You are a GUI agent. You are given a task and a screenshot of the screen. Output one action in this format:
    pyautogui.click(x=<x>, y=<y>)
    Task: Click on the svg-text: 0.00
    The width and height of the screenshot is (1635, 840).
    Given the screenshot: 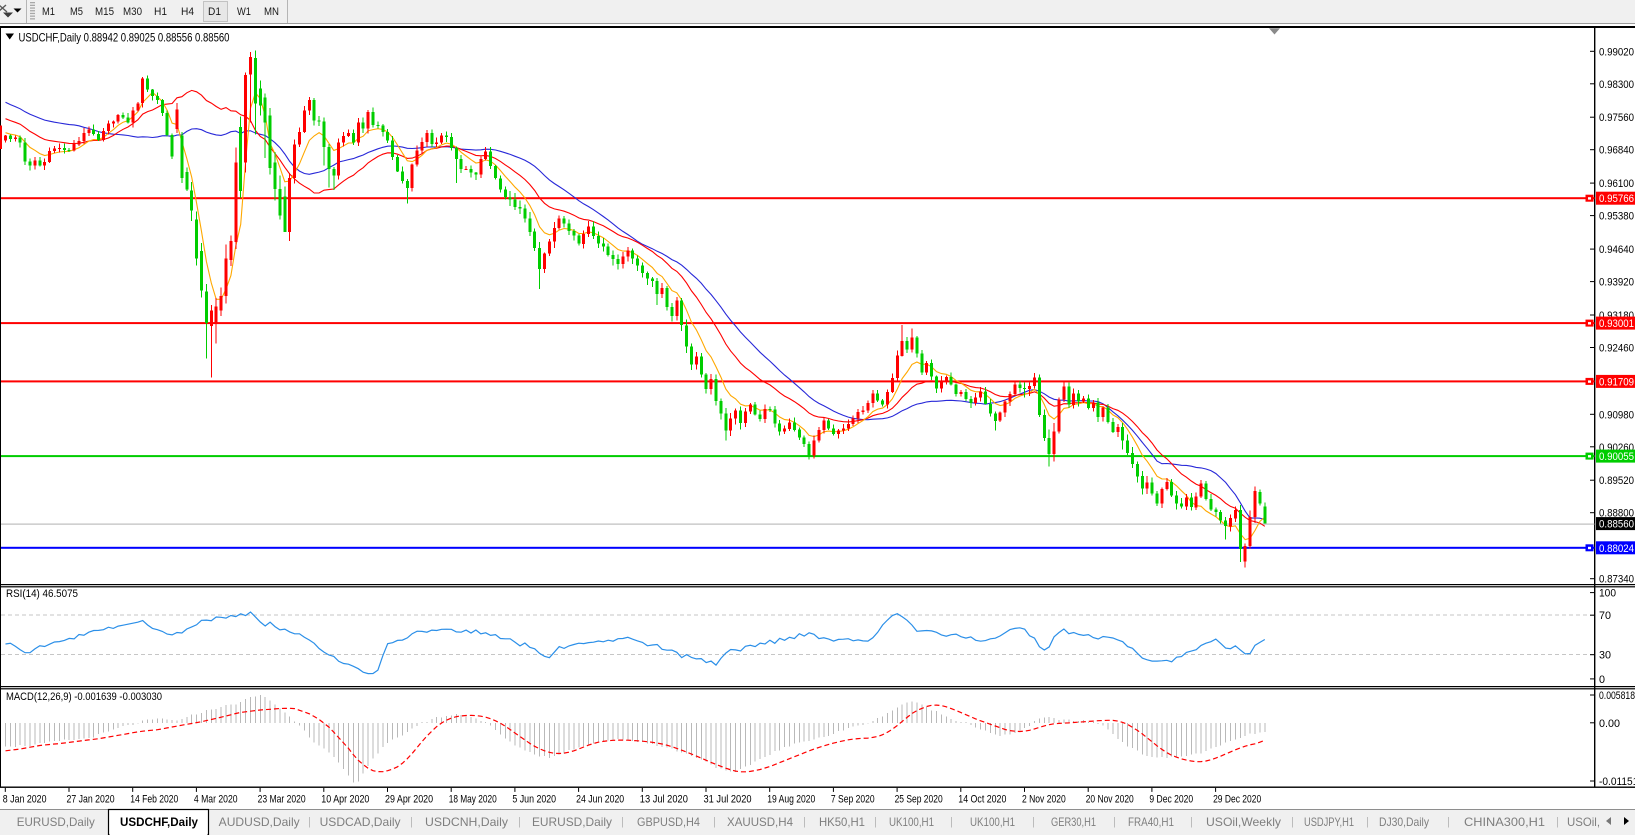 What is the action you would take?
    pyautogui.click(x=1609, y=724)
    